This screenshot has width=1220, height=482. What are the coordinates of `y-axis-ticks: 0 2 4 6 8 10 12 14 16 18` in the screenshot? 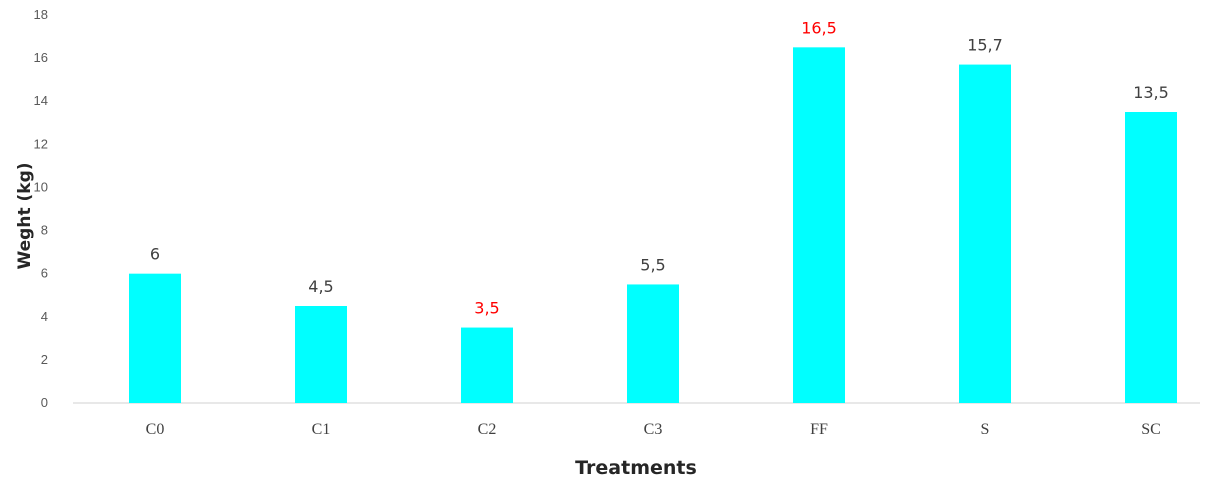 It's located at (41, 208).